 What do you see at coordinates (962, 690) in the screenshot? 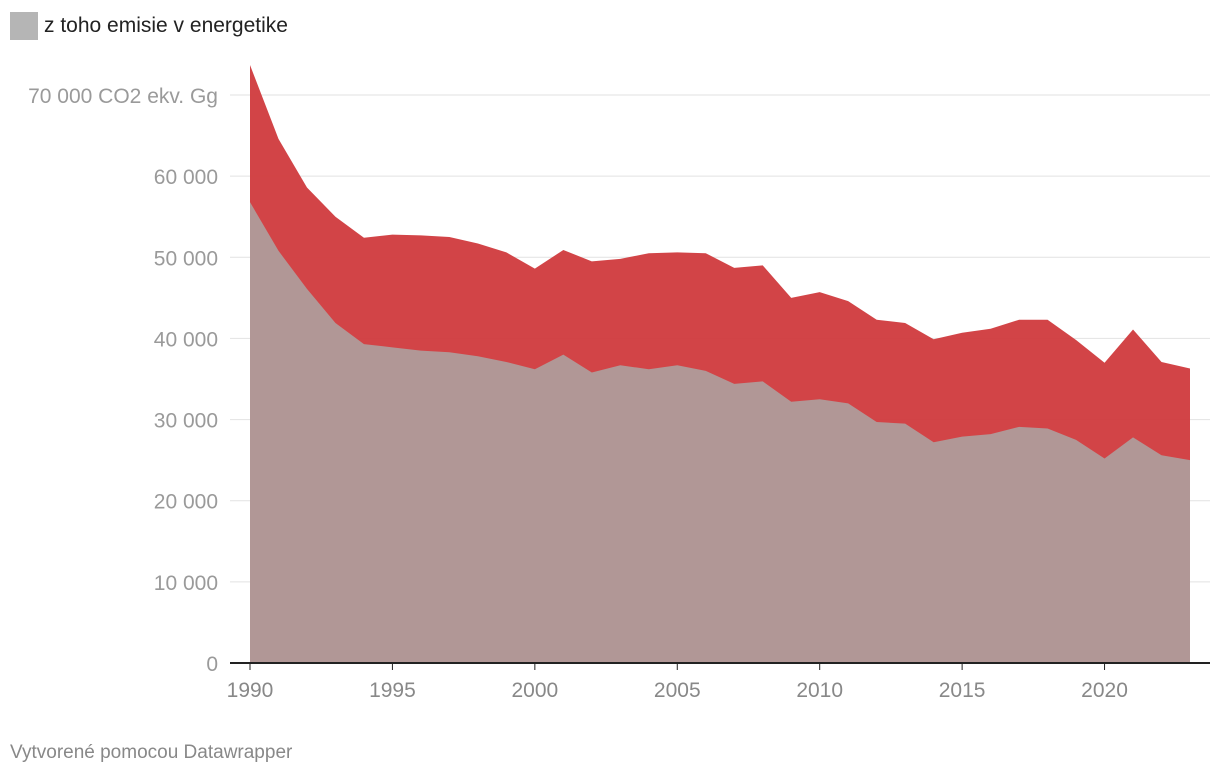
I see `x-tick-label: 2015` at bounding box center [962, 690].